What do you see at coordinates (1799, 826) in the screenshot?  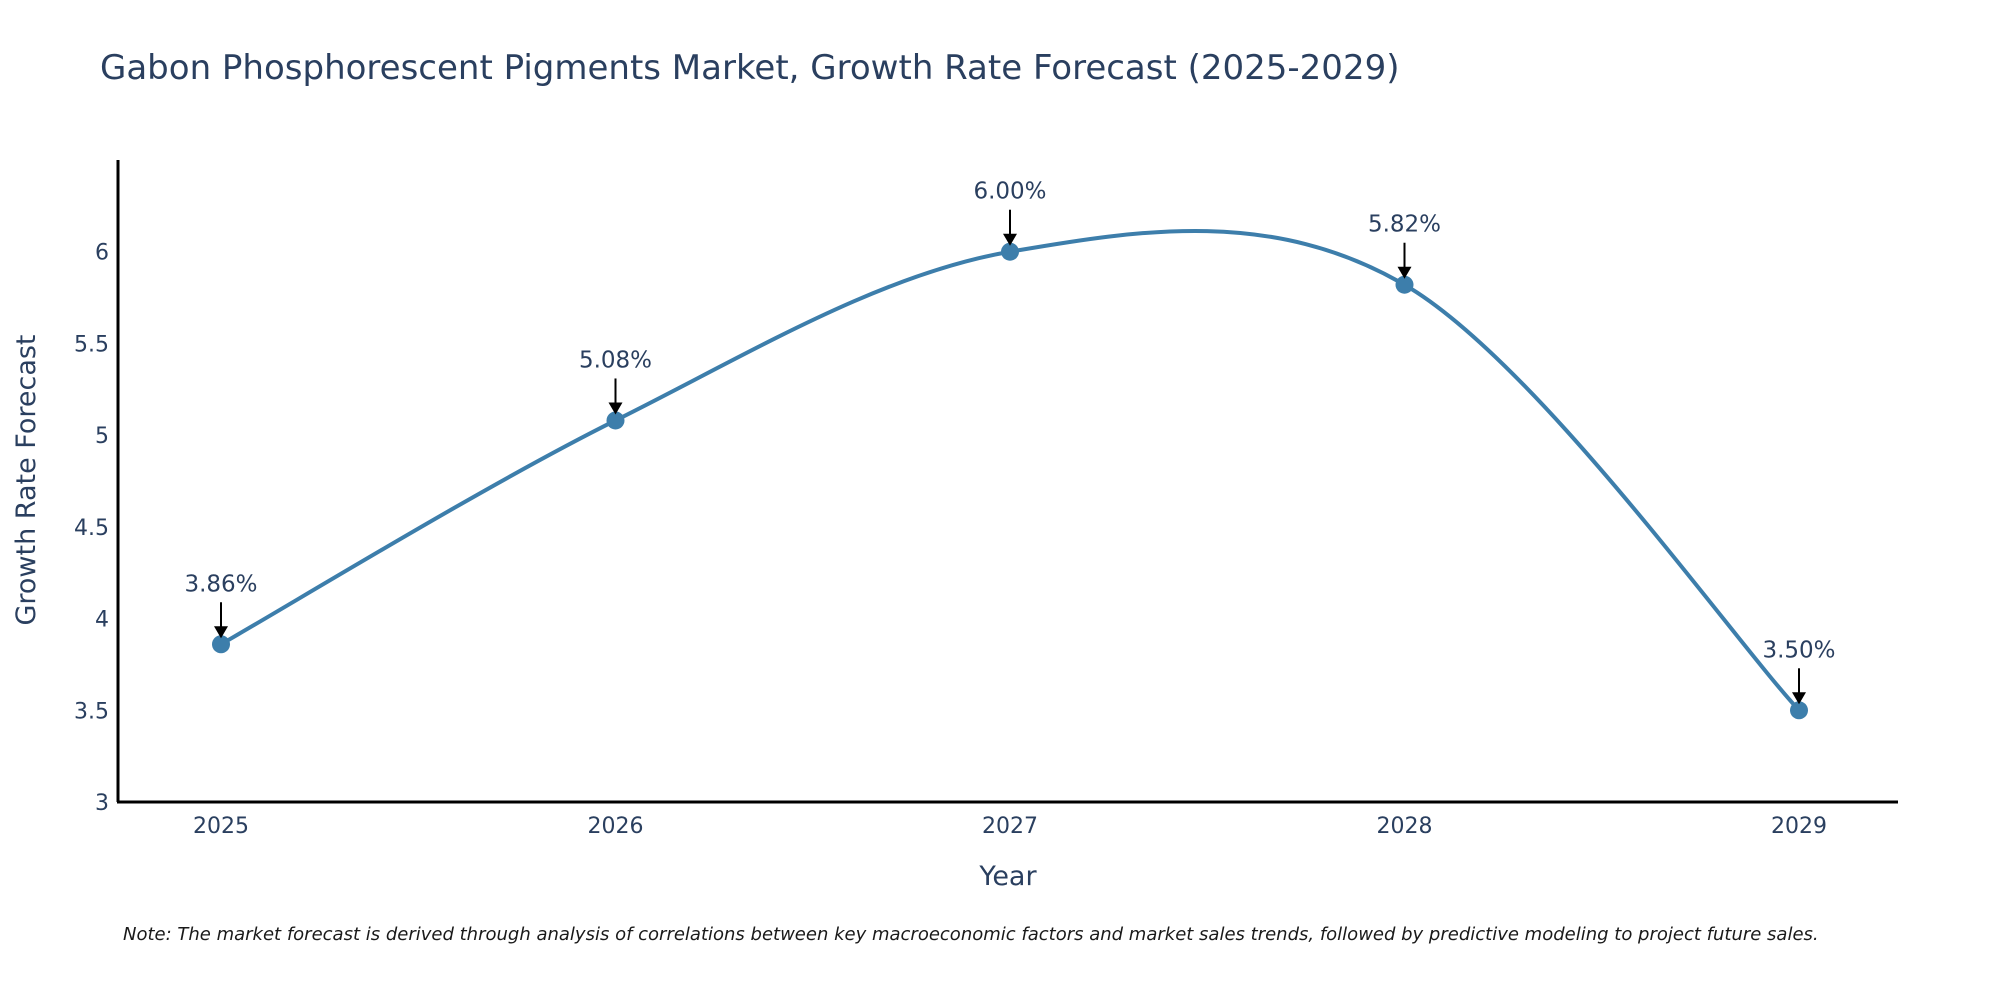 I see `x-tick-label: 2029` at bounding box center [1799, 826].